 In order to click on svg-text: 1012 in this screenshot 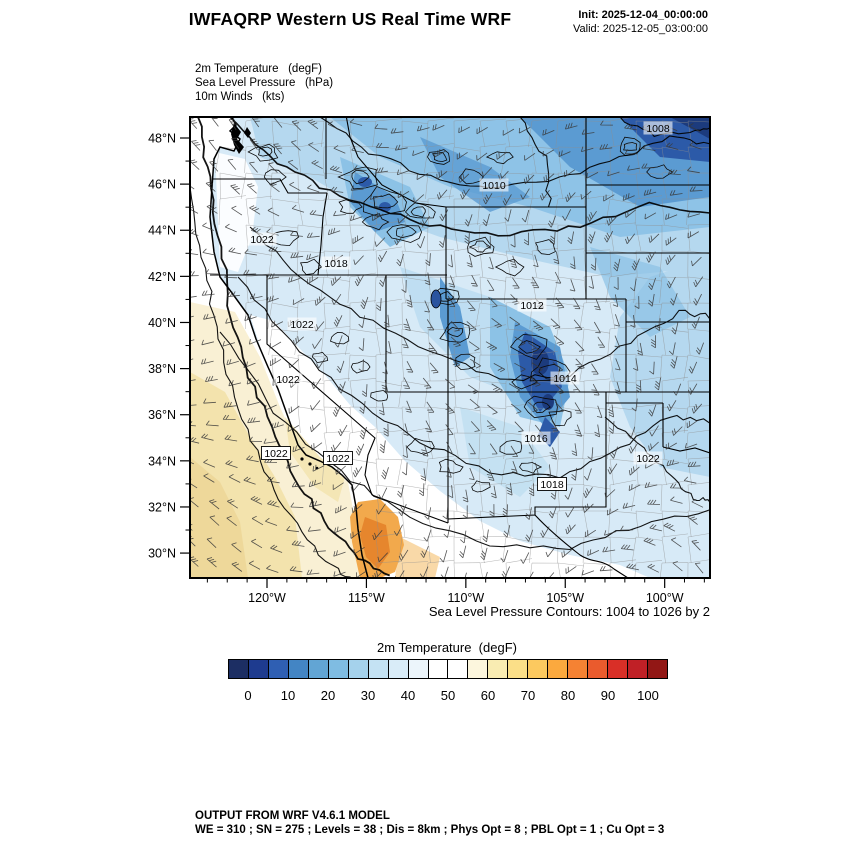, I will do `click(532, 306)`.